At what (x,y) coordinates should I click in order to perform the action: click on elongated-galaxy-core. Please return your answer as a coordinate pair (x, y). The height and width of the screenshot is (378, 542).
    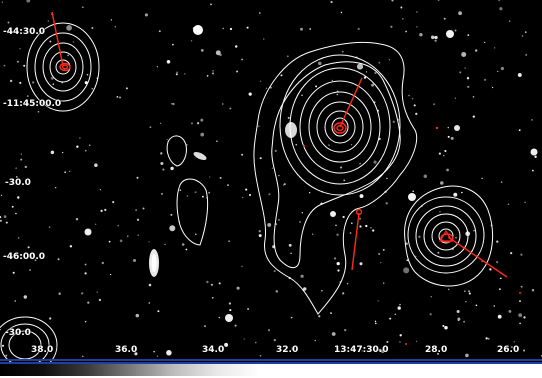
    Looking at the image, I should click on (154, 263).